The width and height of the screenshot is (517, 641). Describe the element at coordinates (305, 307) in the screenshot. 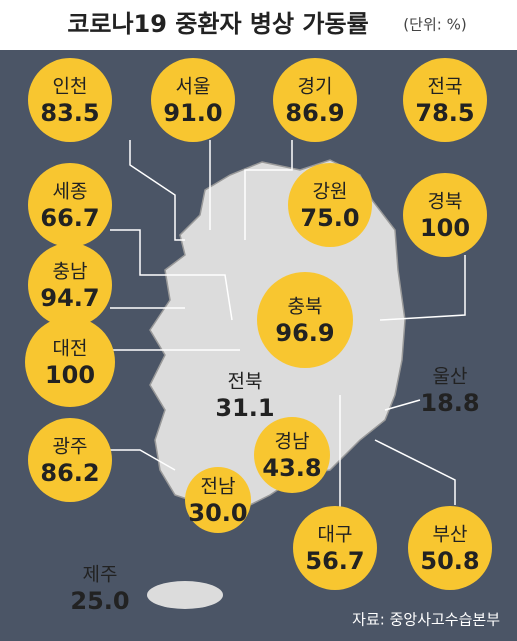

I see `region-name: 충북` at that location.